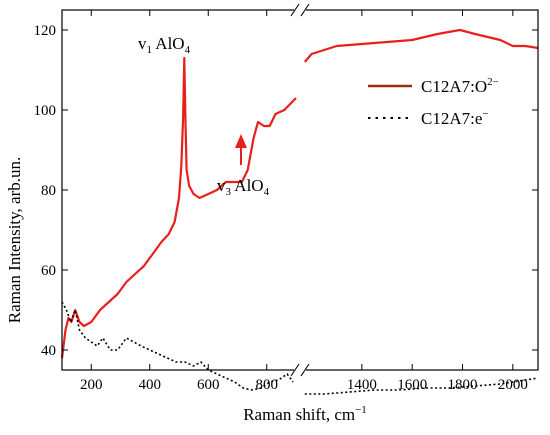 This screenshot has height=435, width=550. Describe the element at coordinates (412, 385) in the screenshot. I see `x-tick-label-1600: 1600` at that location.